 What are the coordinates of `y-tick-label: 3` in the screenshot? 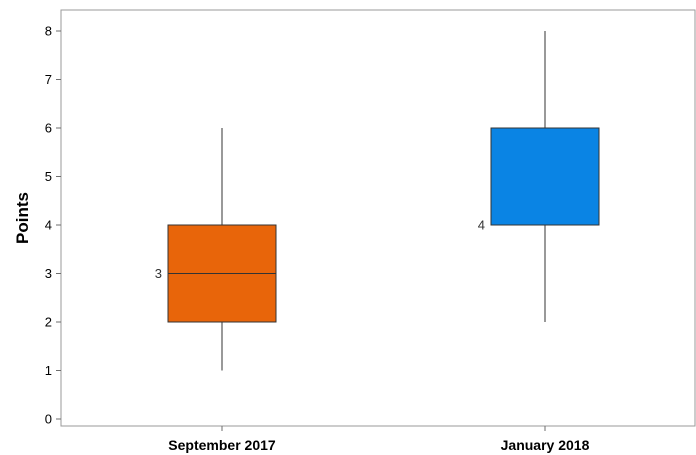 It's located at (48, 273).